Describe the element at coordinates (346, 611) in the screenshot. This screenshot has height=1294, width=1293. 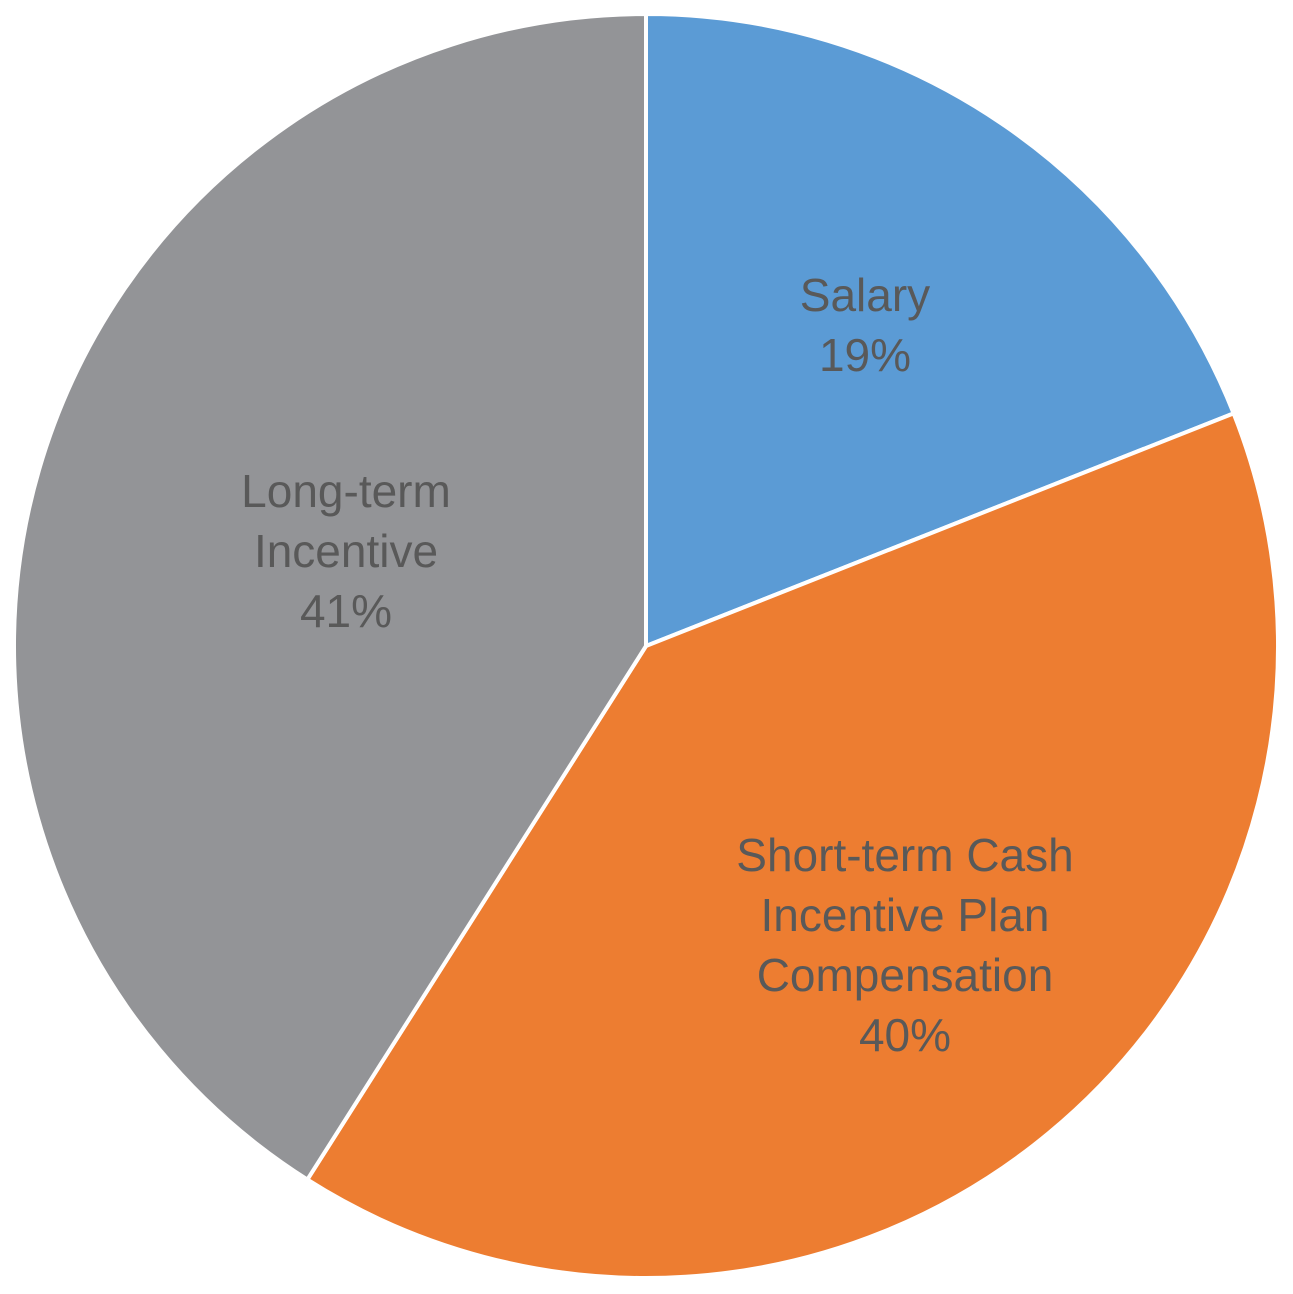
I see `value-label: 41%` at that location.